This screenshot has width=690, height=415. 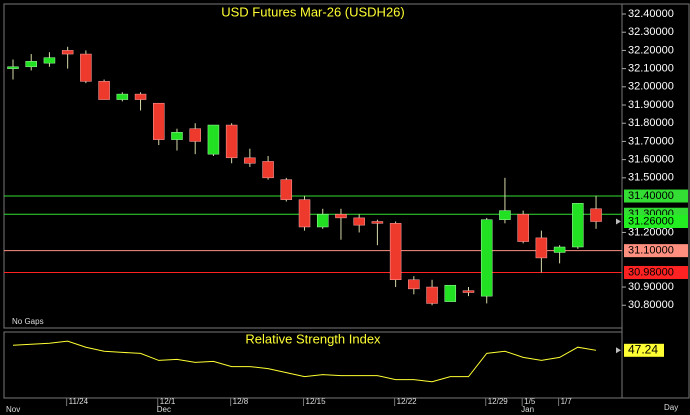 What do you see at coordinates (164, 409) in the screenshot?
I see `month-label: Dec` at bounding box center [164, 409].